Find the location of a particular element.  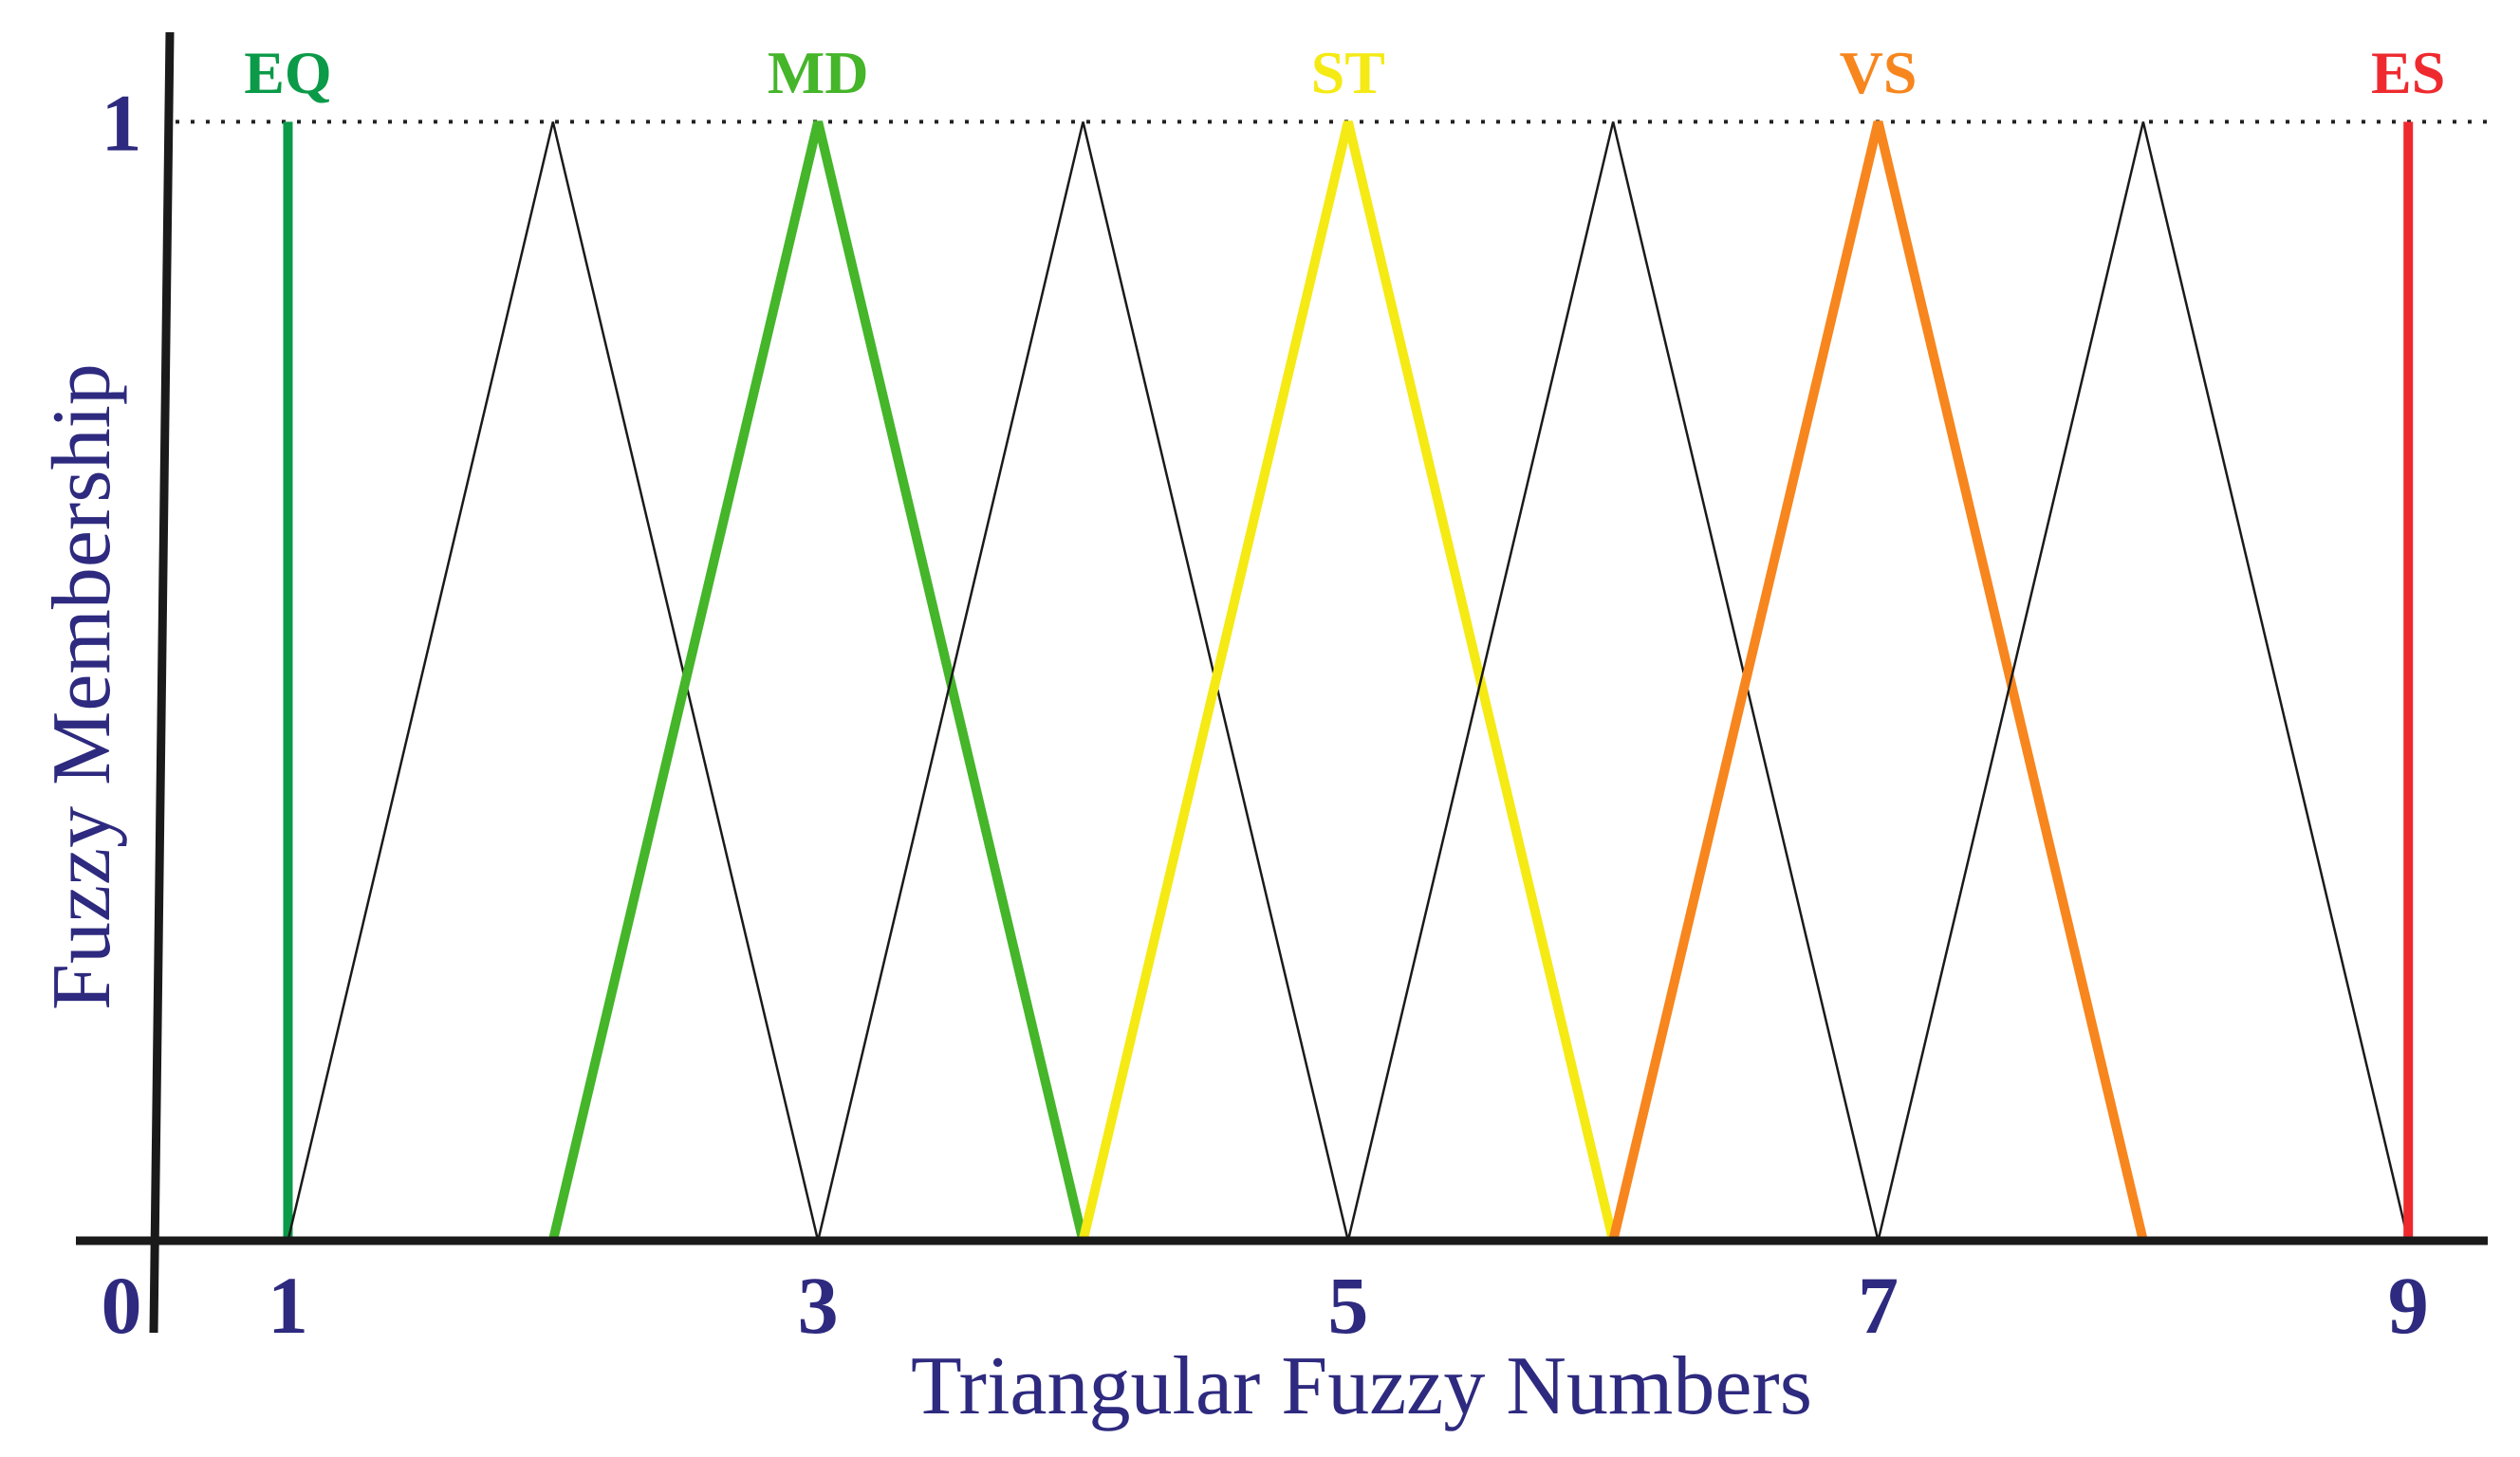

x-tick-label: 1 is located at coordinates (288, 1306).